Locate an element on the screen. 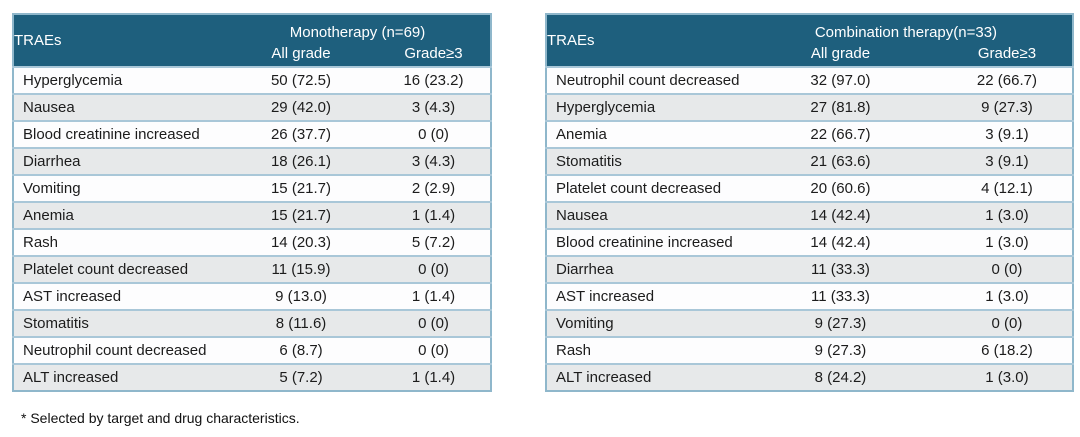 The image size is (1080, 437). all-grade-value-cell: 27 (81.8) is located at coordinates (840, 107).